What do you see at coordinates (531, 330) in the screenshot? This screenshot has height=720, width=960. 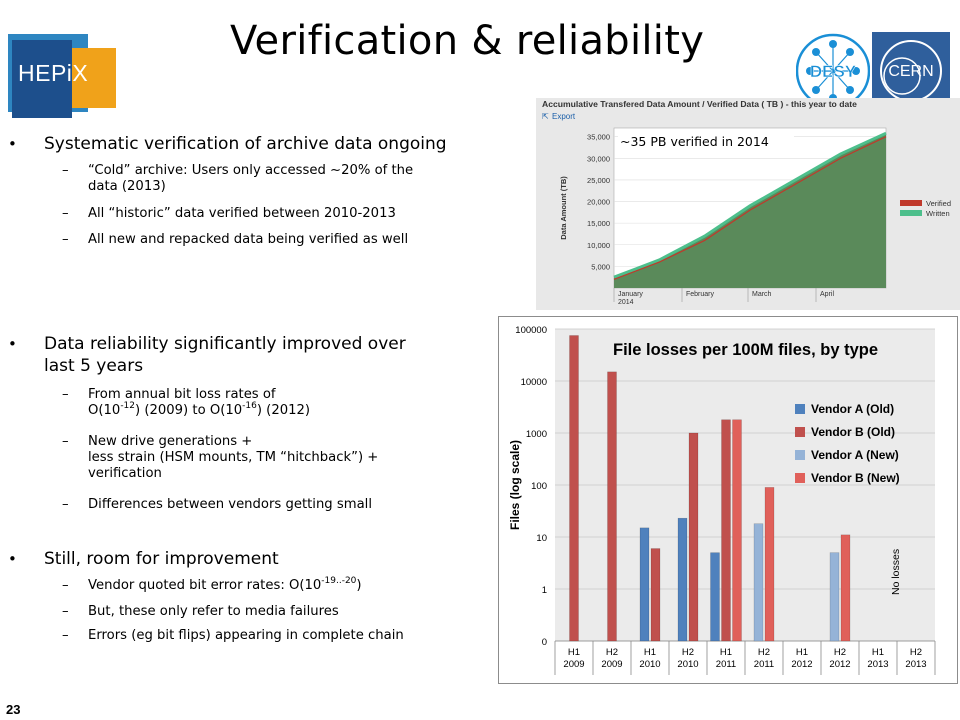 I see `y-tick-label: 100000` at bounding box center [531, 330].